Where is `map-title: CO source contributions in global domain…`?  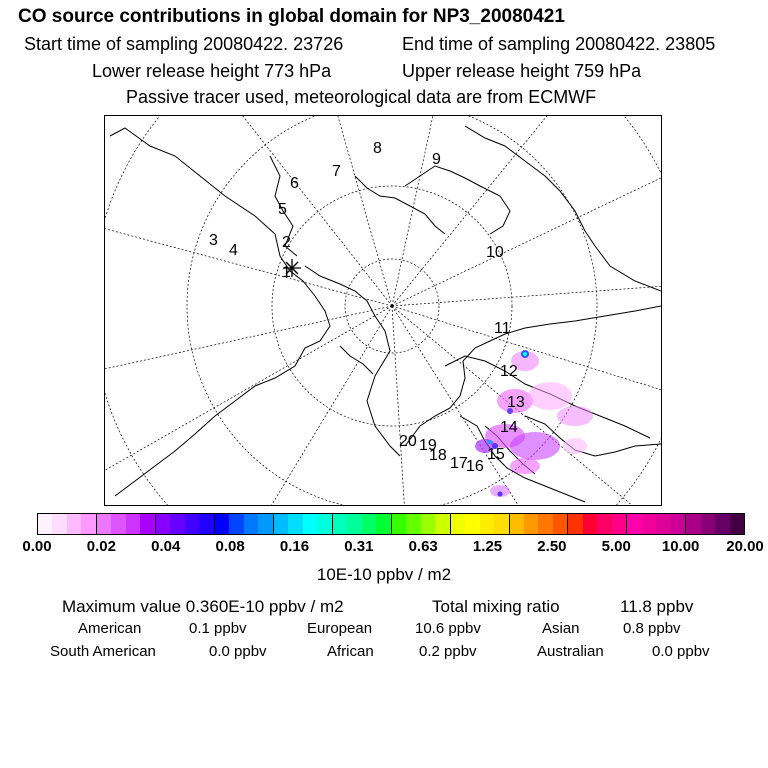
map-title: CO source contributions in global domain… is located at coordinates (291, 16).